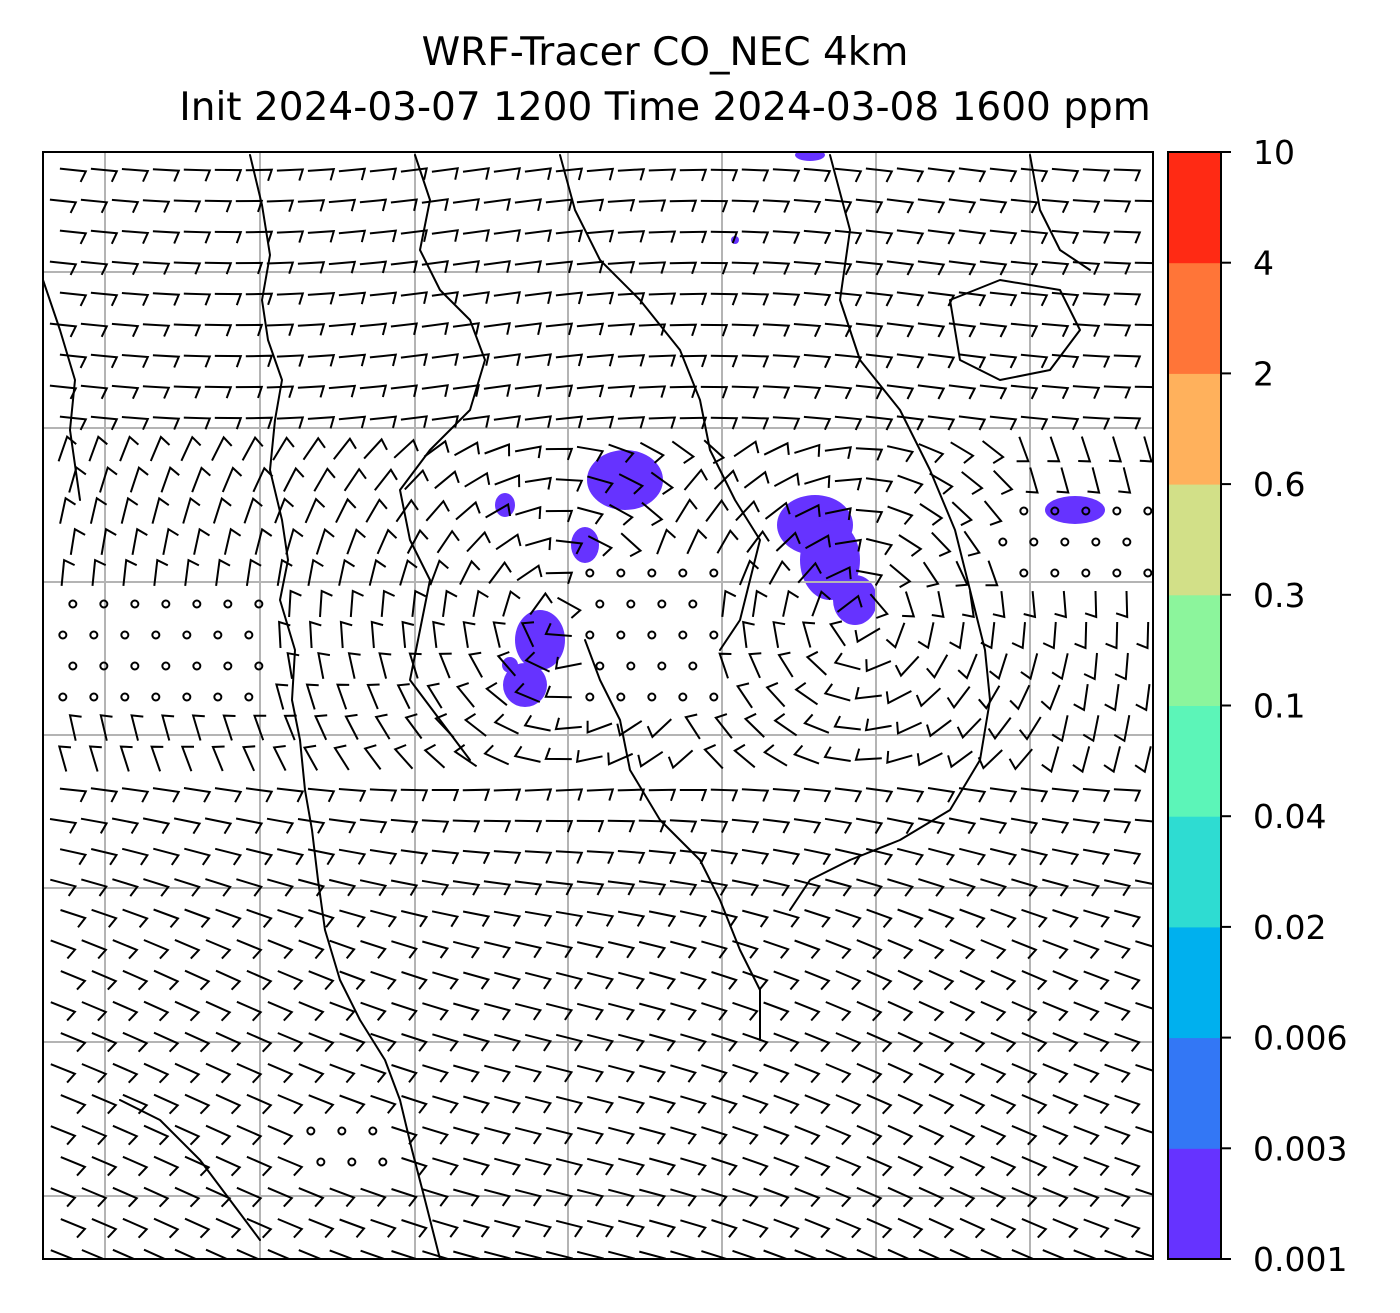 This screenshot has height=1313, width=1400. What do you see at coordinates (1263, 263) in the screenshot?
I see `colorbar-tick-label: 4` at bounding box center [1263, 263].